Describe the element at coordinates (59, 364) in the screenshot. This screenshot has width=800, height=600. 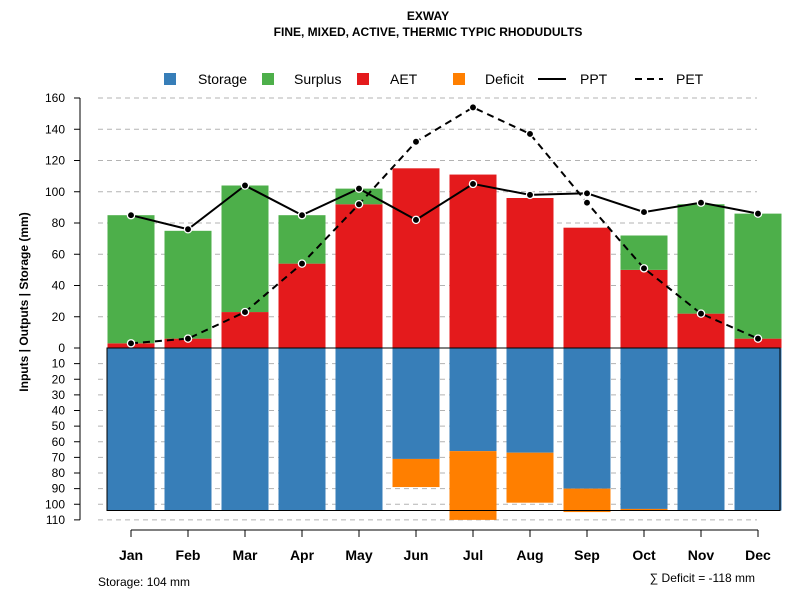
I see `y-tick-label: 10` at that location.